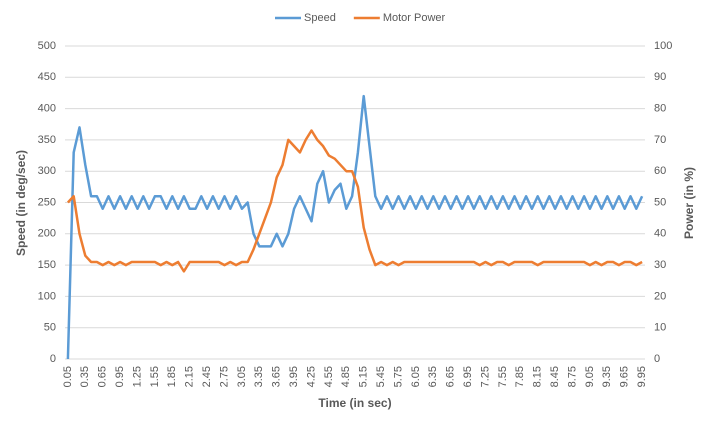 The width and height of the screenshot is (710, 427). I want to click on x-tick-label: 2.15, so click(190, 376).